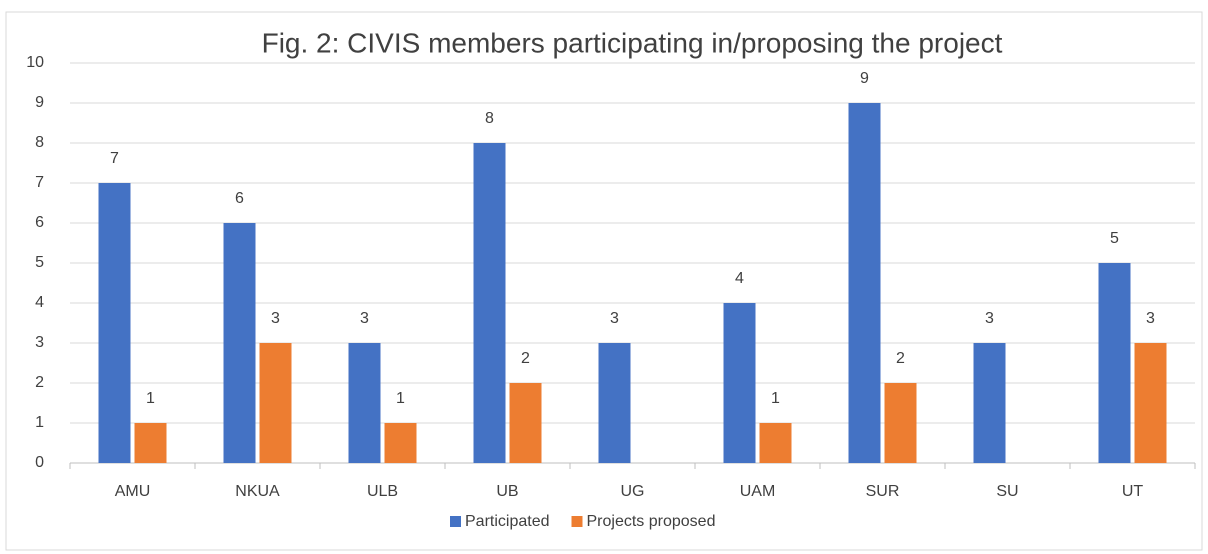  What do you see at coordinates (39, 222) in the screenshot?
I see `y-tick-label: 6` at bounding box center [39, 222].